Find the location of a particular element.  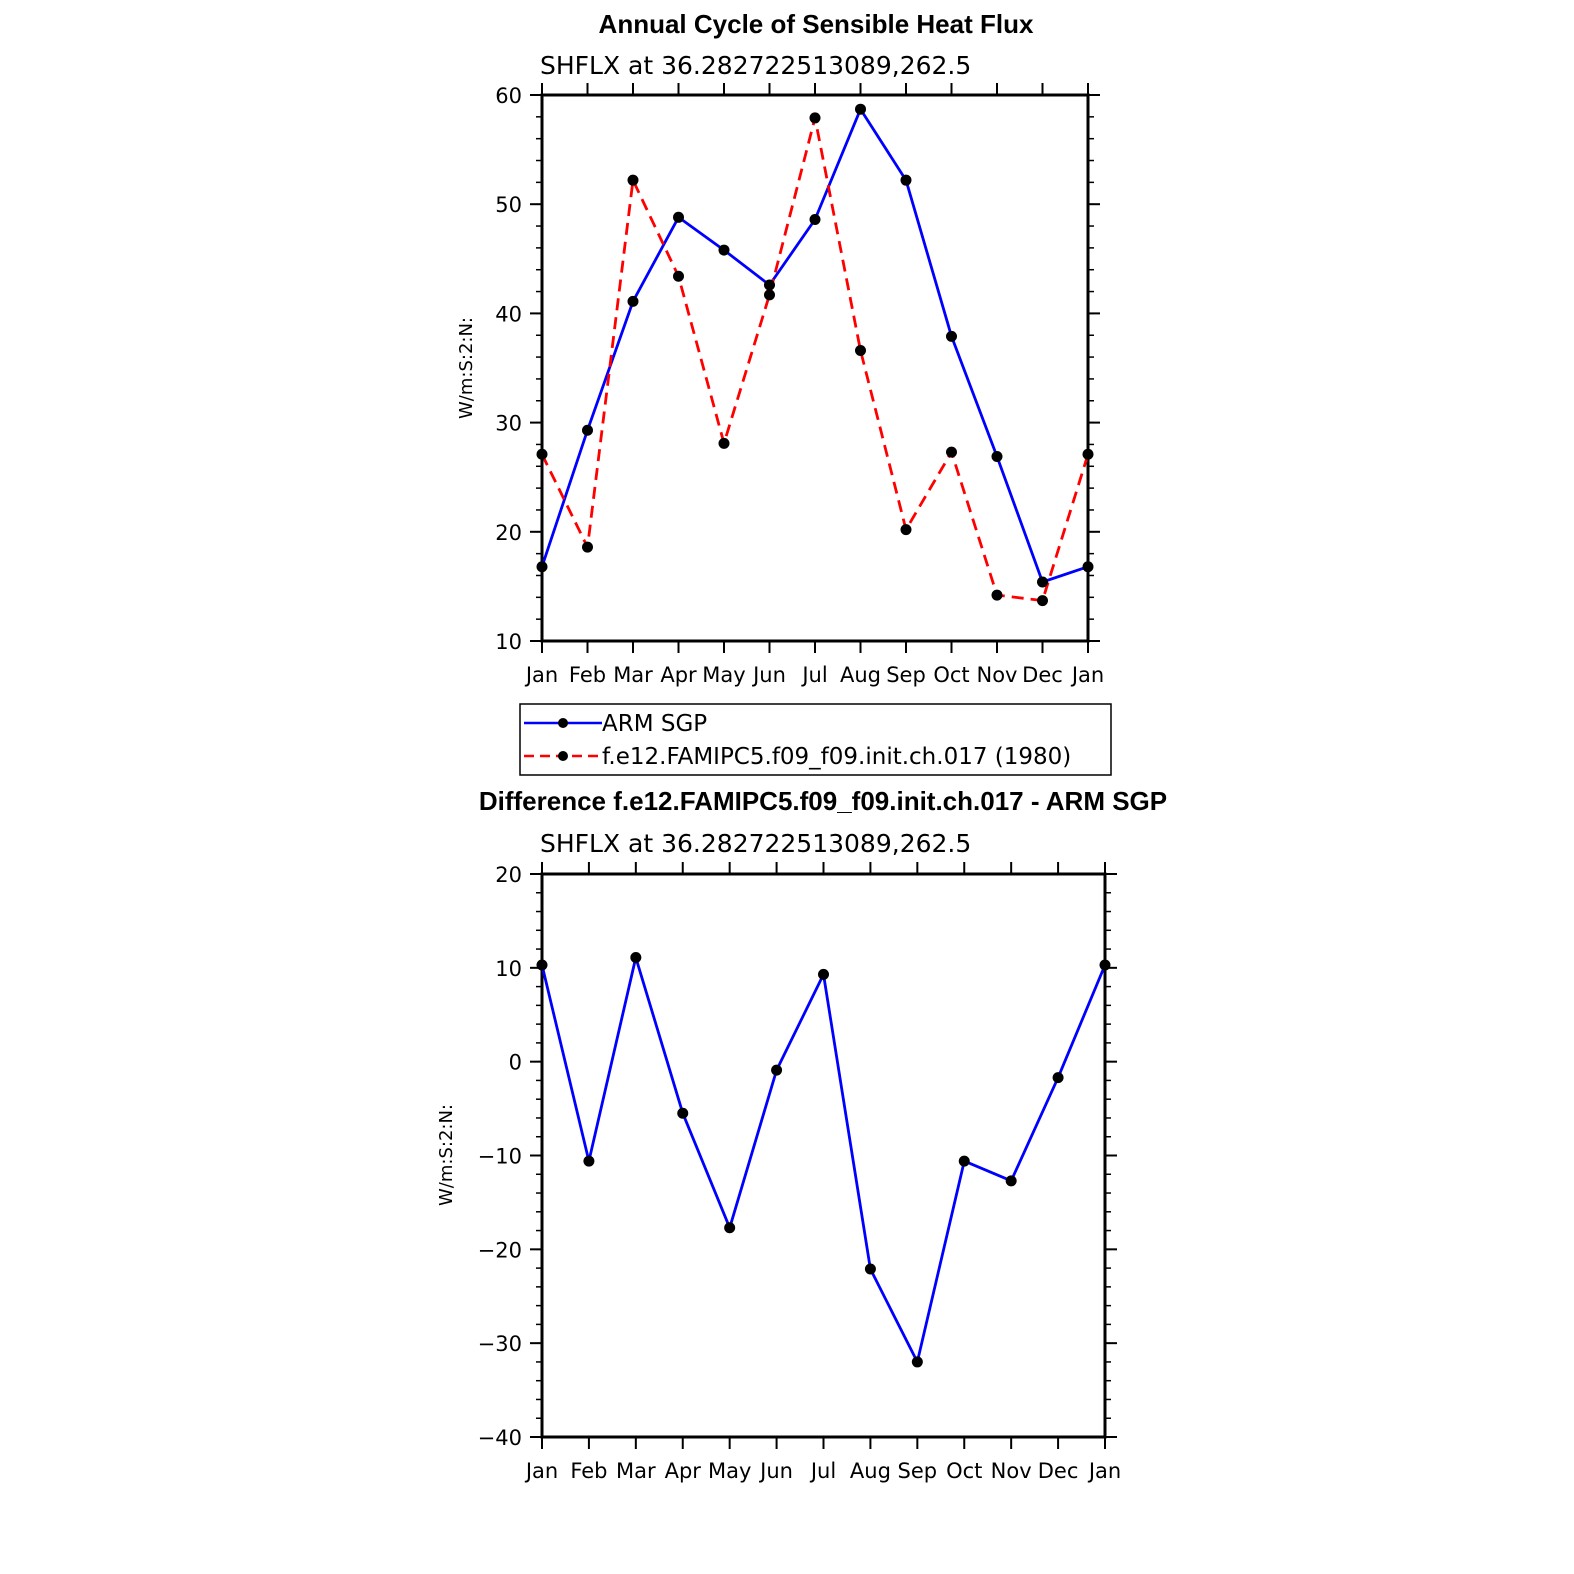

bottom-x-tick-labels: Jan Feb Mar Apr May Jun Jul Aug Sep Oct Nov Dec Jan is located at coordinates (822, 1471).